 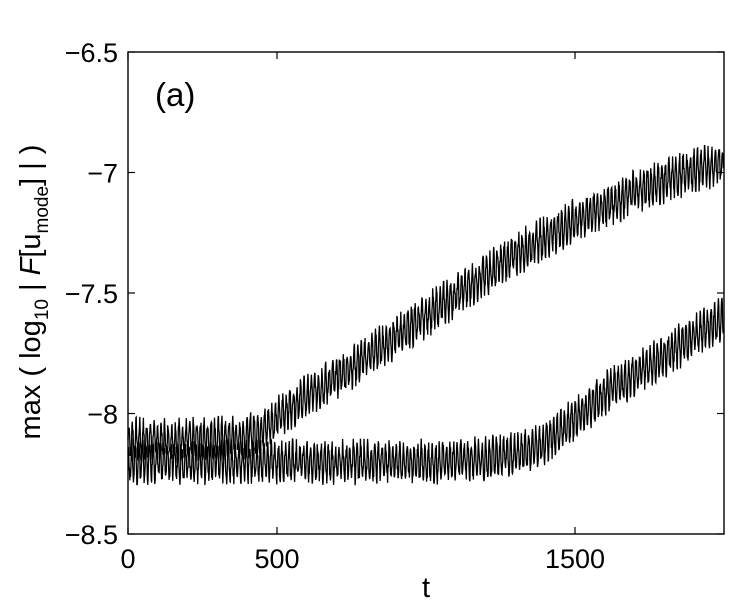 What do you see at coordinates (426, 588) in the screenshot?
I see `x-axis-label: t` at bounding box center [426, 588].